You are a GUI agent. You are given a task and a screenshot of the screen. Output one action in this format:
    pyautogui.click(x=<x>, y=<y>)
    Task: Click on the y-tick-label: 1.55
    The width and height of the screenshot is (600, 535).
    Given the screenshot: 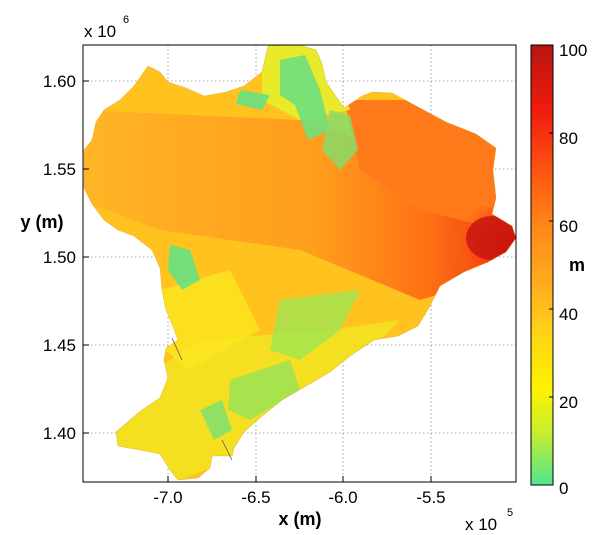 What is the action you would take?
    pyautogui.click(x=59, y=169)
    